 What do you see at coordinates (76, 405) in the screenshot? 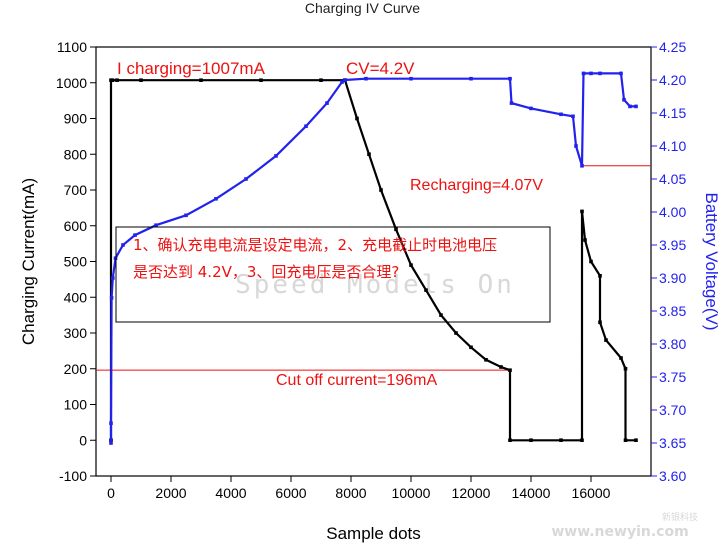
I see `y-tick-label: 100` at bounding box center [76, 405].